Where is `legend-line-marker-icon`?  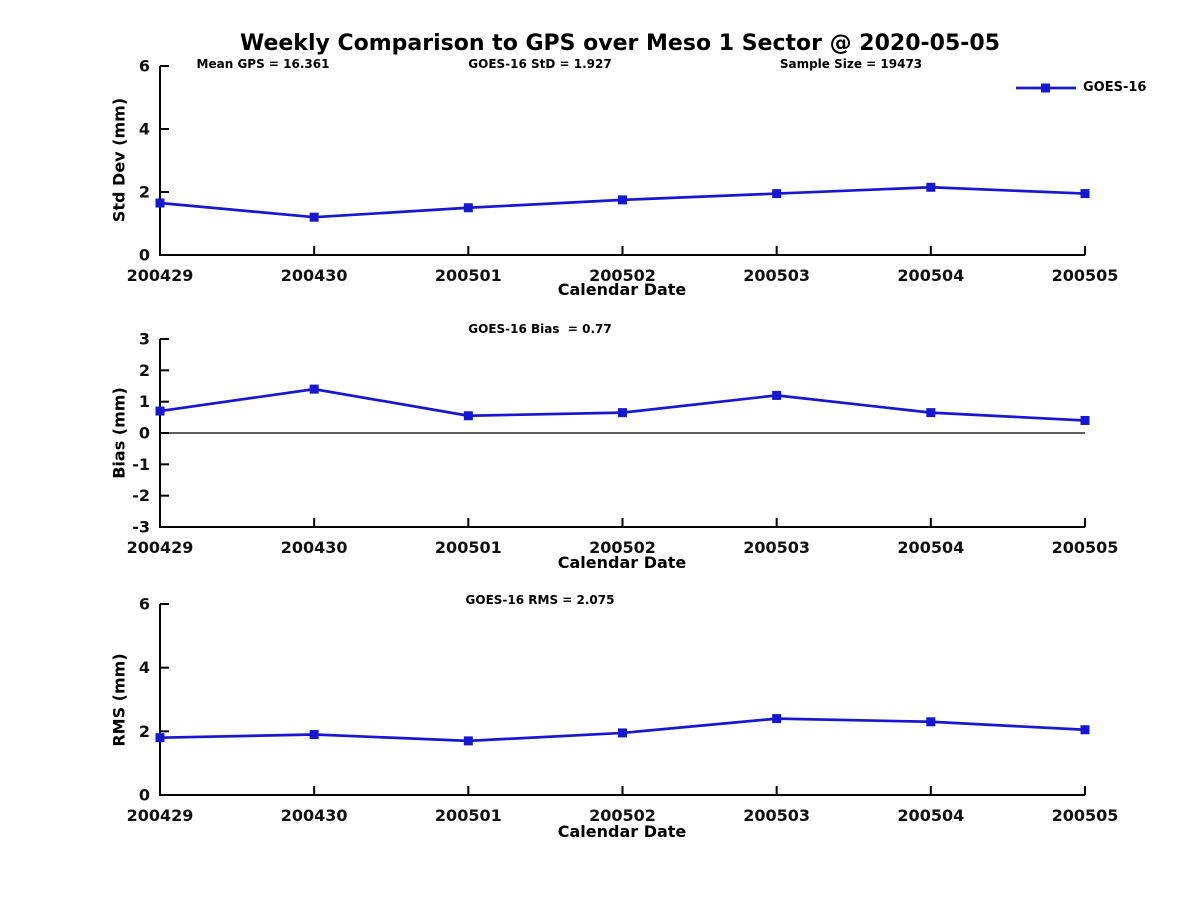
legend-line-marker-icon is located at coordinates (1046, 87).